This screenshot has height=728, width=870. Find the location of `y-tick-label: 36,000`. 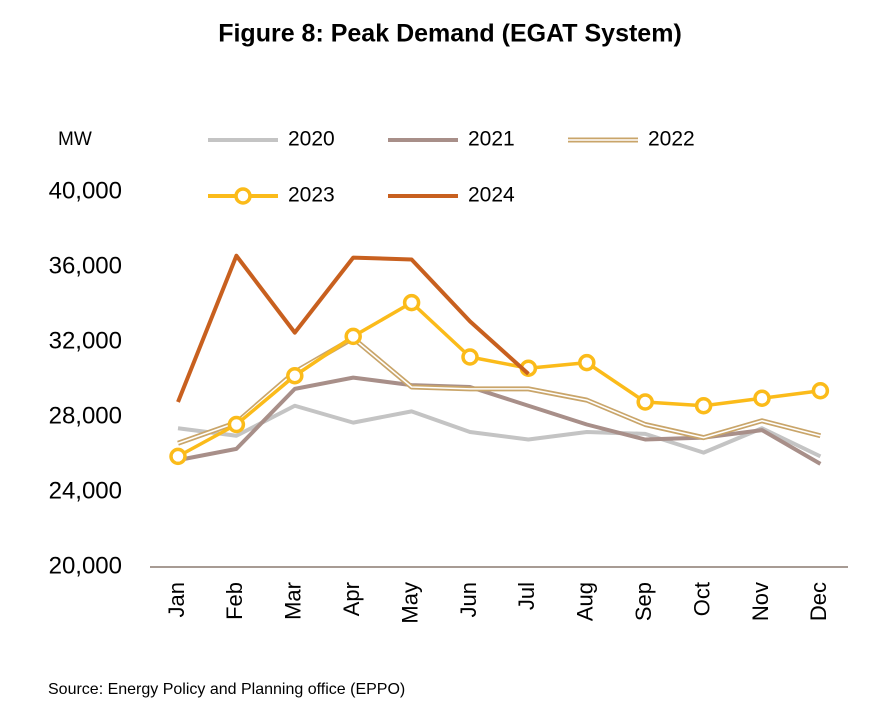

y-tick-label: 36,000 is located at coordinates (85, 265).